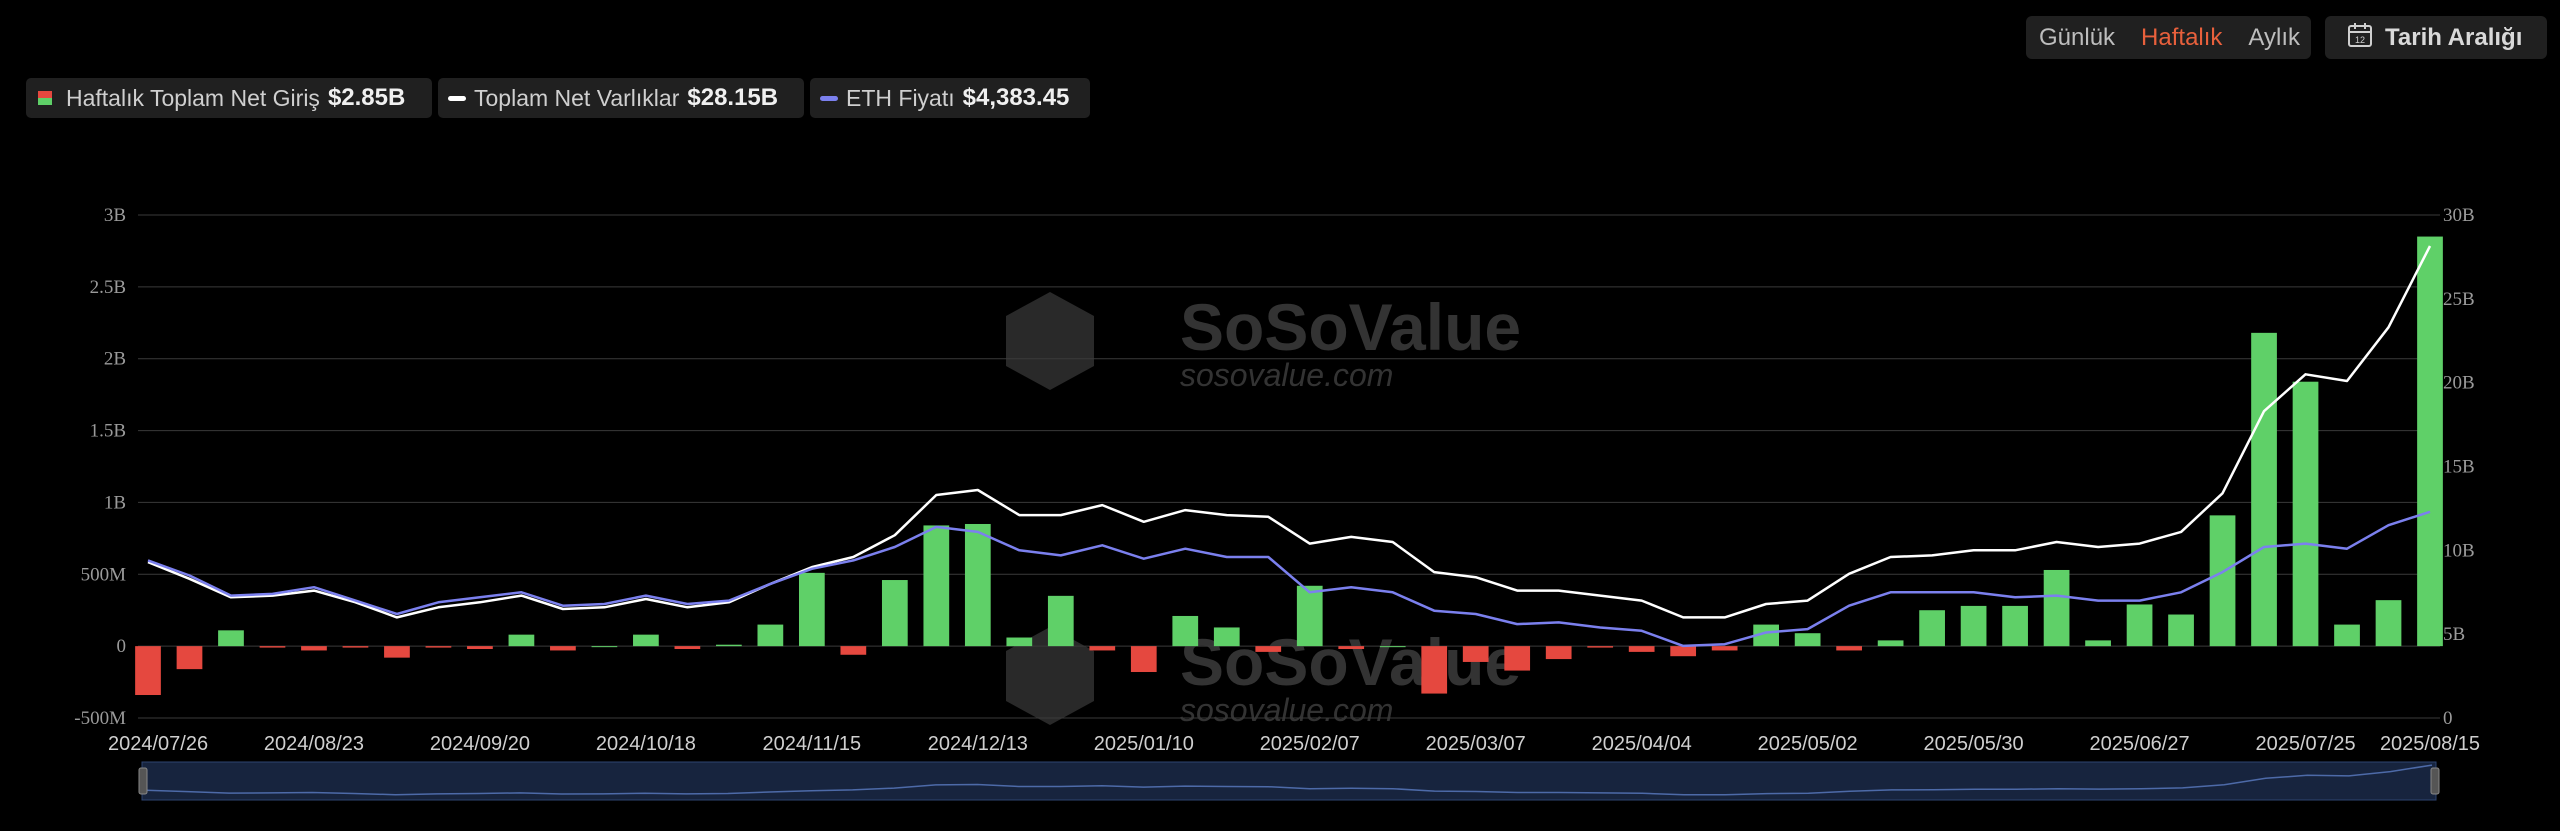 This screenshot has width=2560, height=831. What do you see at coordinates (314, 744) in the screenshot?
I see `x-tick-label: 2024/08/23` at bounding box center [314, 744].